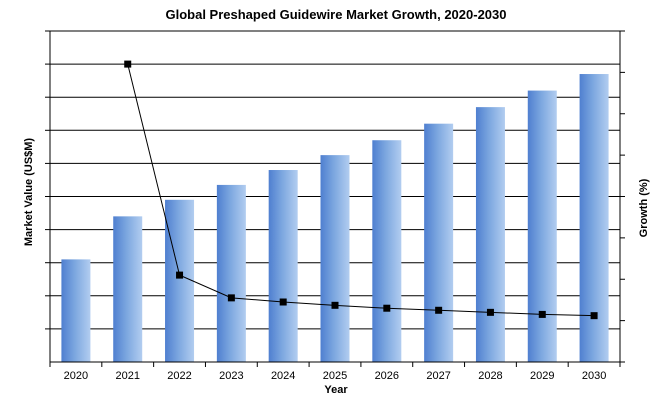  I want to click on x-tick-label: 2024, so click(283, 376).